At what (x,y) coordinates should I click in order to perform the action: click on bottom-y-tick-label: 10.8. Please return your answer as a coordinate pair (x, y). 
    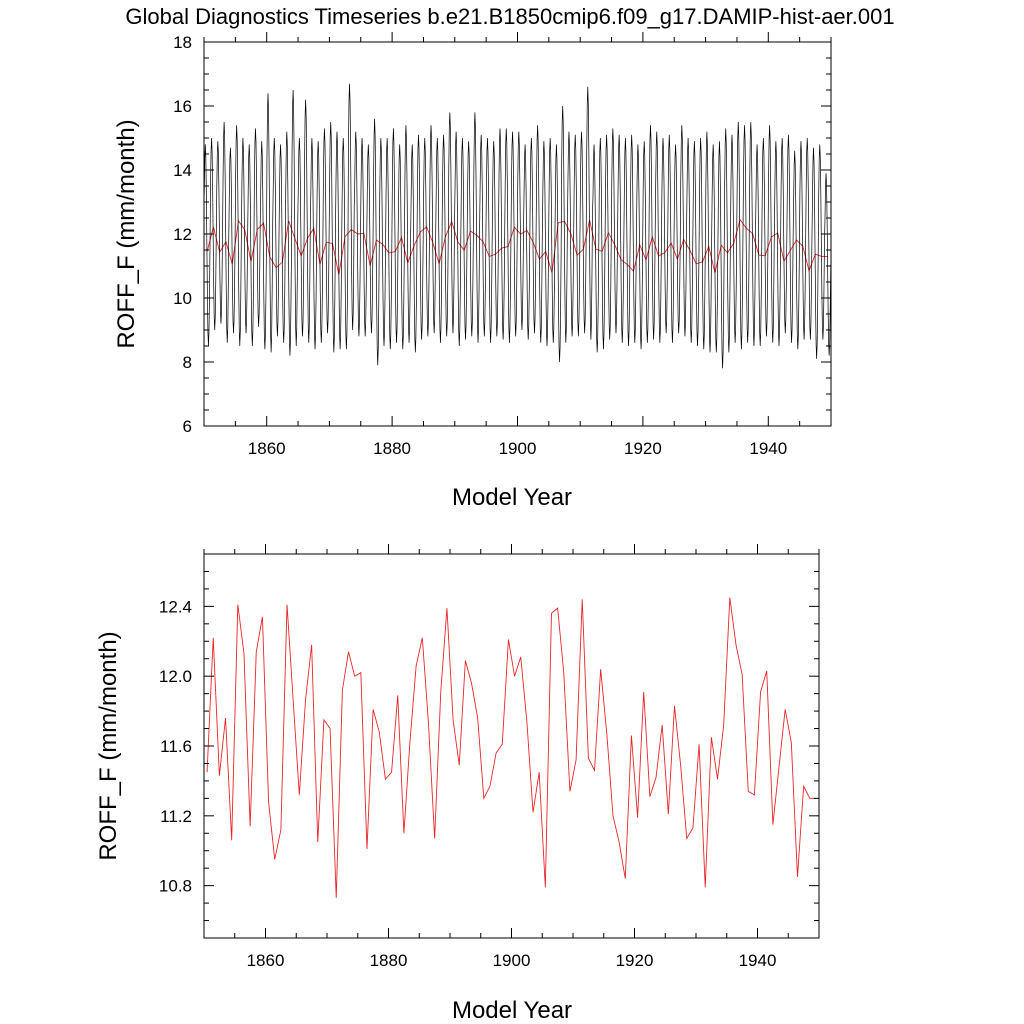
    Looking at the image, I should click on (175, 886).